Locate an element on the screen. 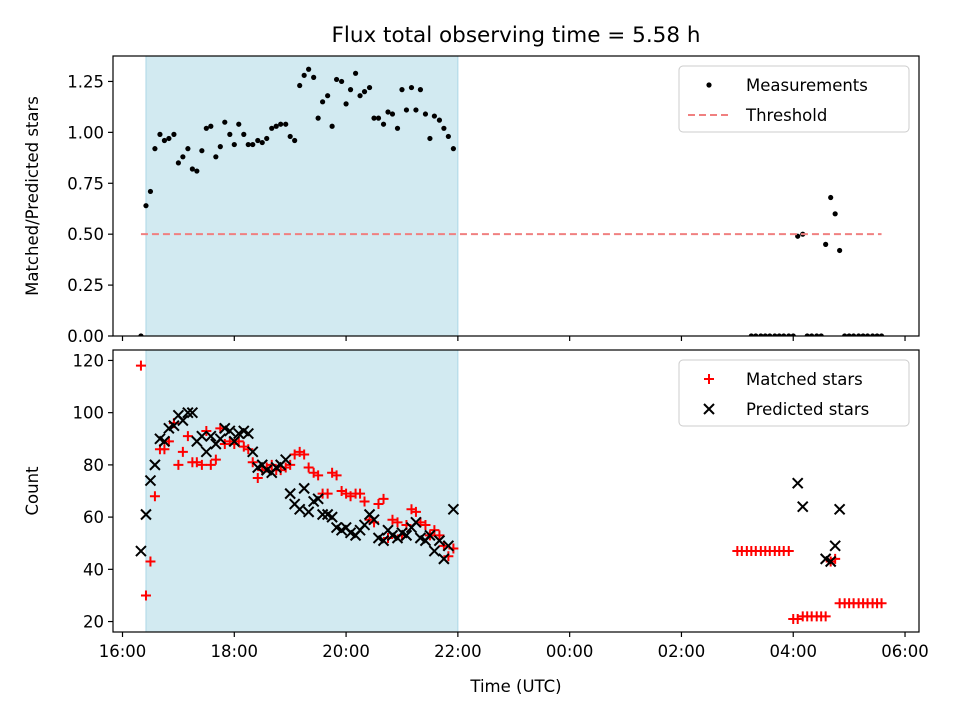 The width and height of the screenshot is (960, 720). y-tick-label: 60 is located at coordinates (93, 517).